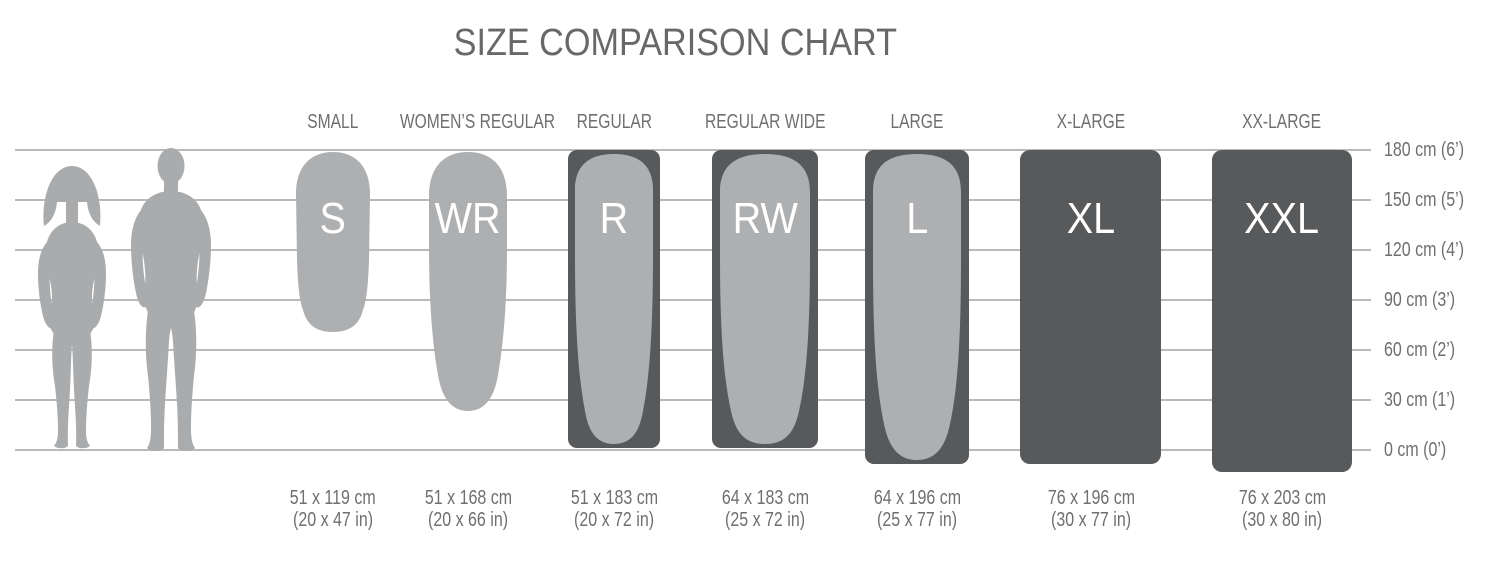  What do you see at coordinates (765, 498) in the screenshot?
I see `dimensions-cm: 64 x 183 cm` at bounding box center [765, 498].